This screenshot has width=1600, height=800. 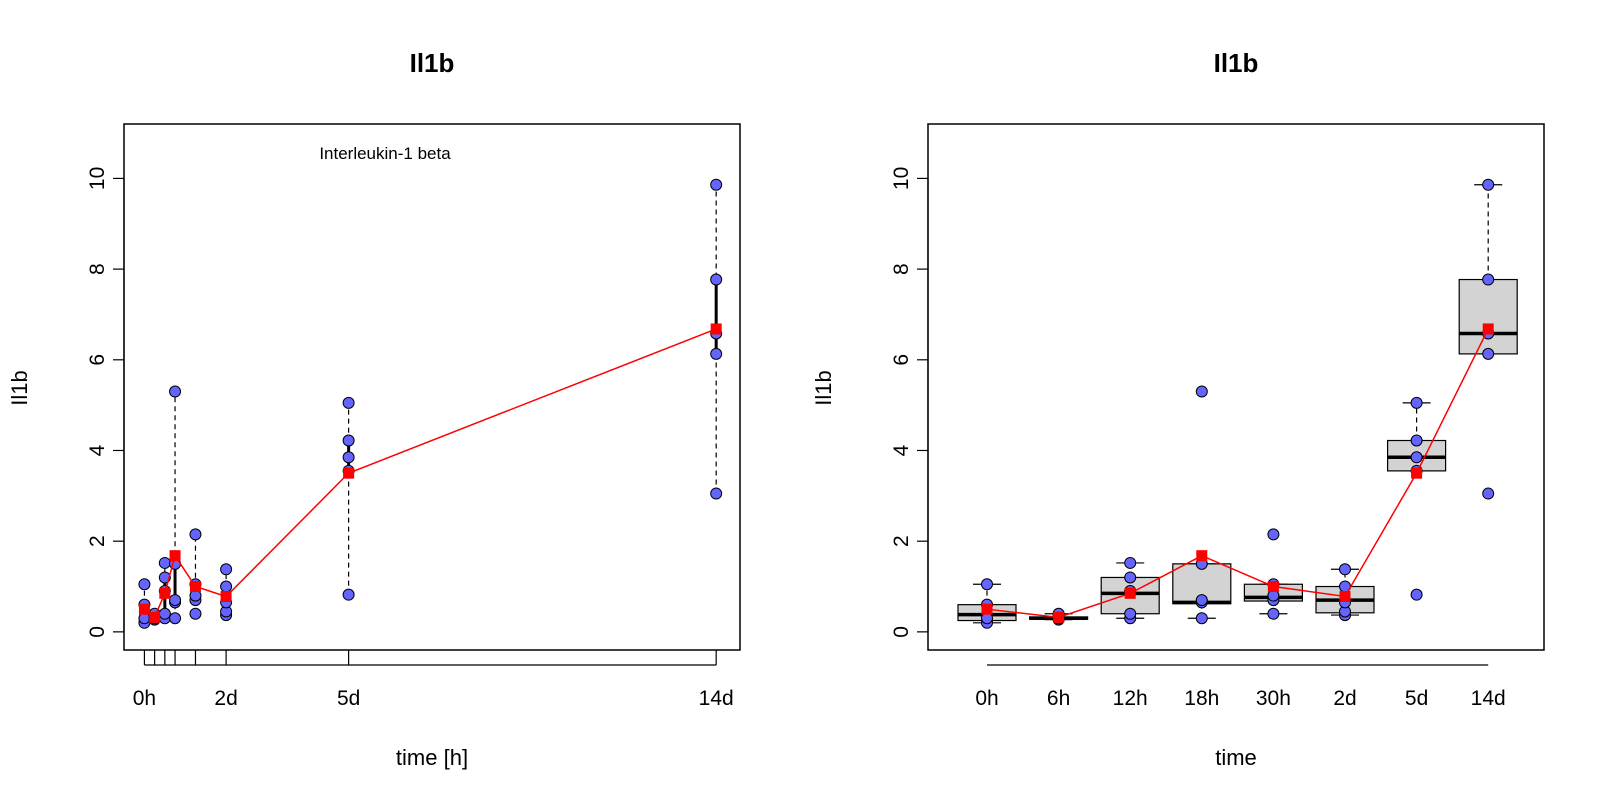 What do you see at coordinates (430, 473) in the screenshot?
I see `left-mean-line` at bounding box center [430, 473].